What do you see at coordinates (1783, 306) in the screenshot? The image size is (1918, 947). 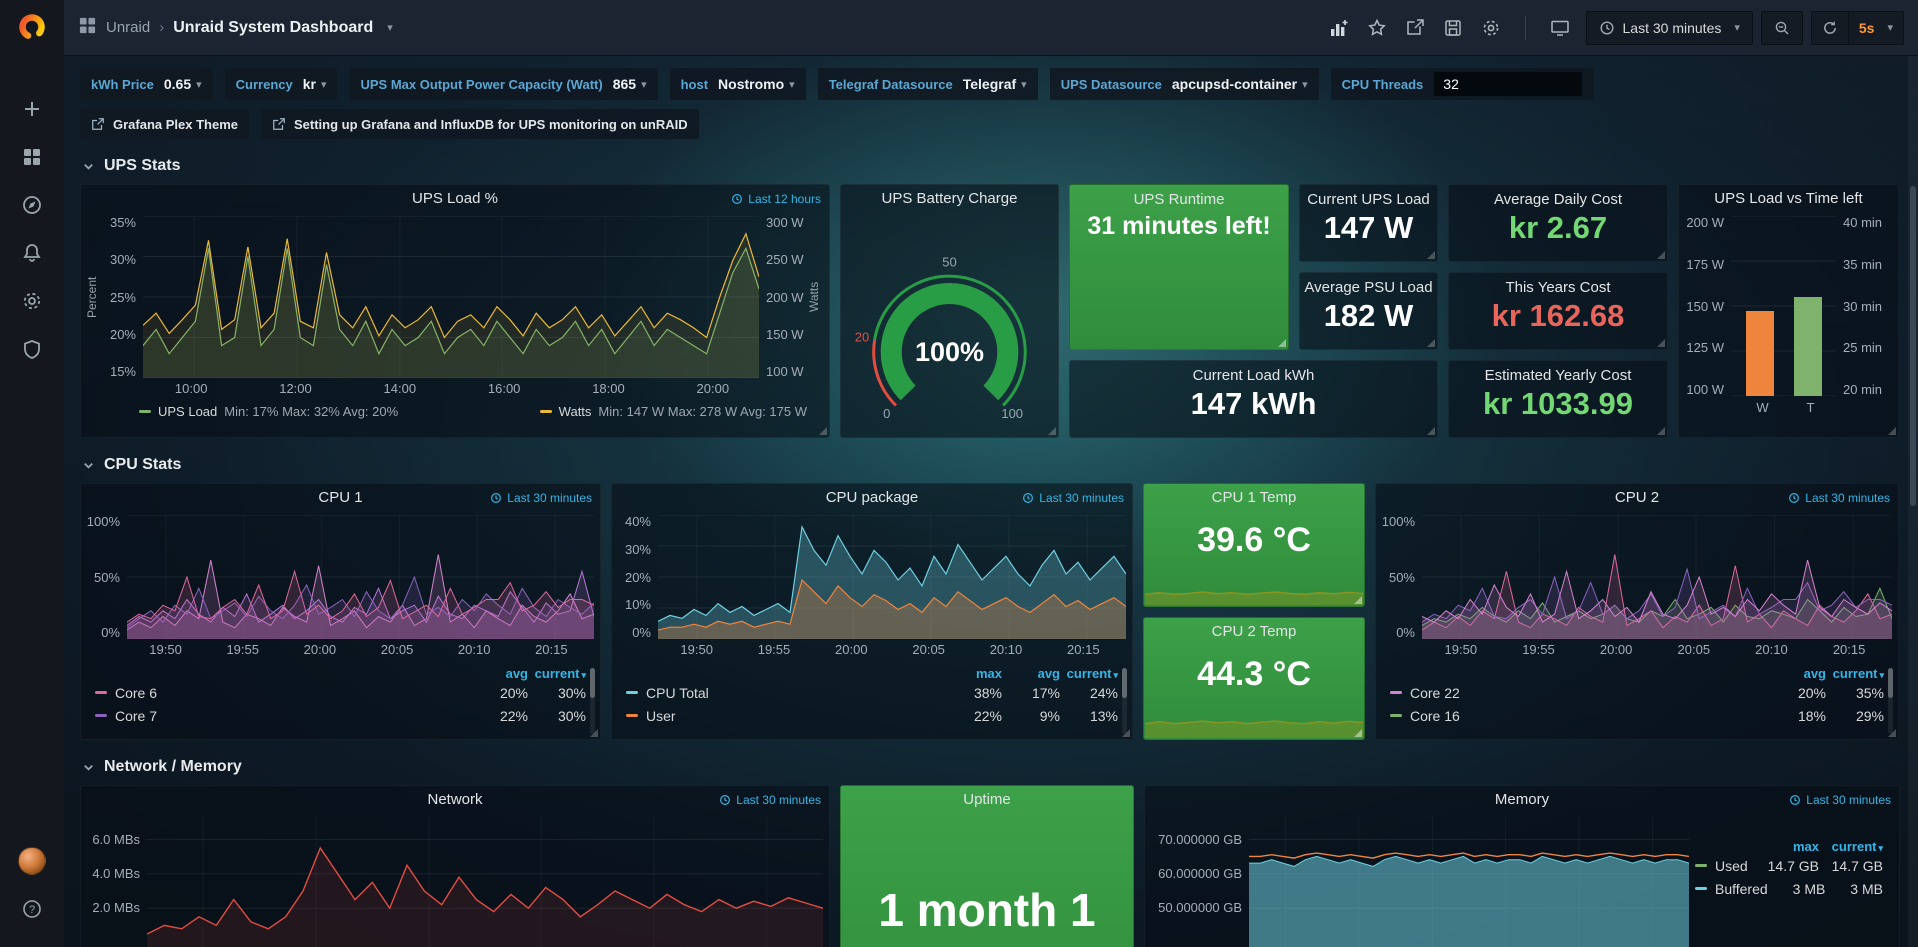 I see `ups-bars-plot` at bounding box center [1783, 306].